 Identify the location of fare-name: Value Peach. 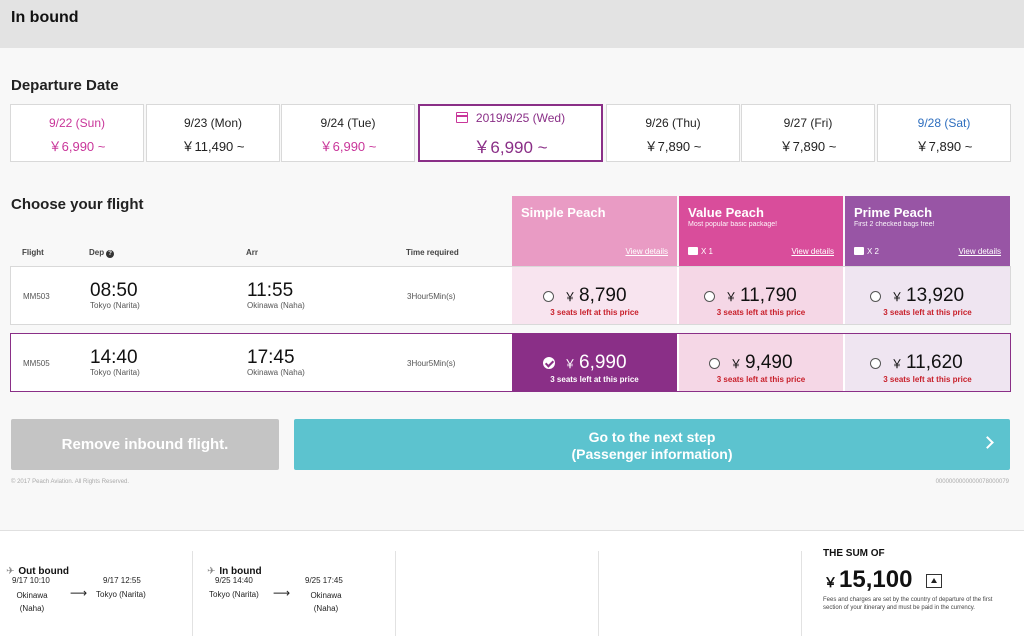
(726, 212).